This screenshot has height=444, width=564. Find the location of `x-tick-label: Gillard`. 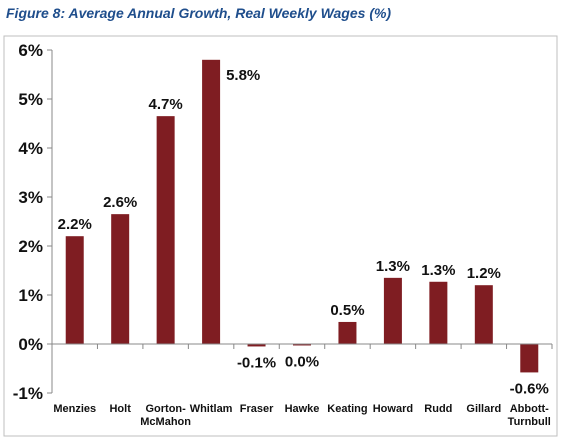

x-tick-label: Gillard is located at coordinates (483, 409).